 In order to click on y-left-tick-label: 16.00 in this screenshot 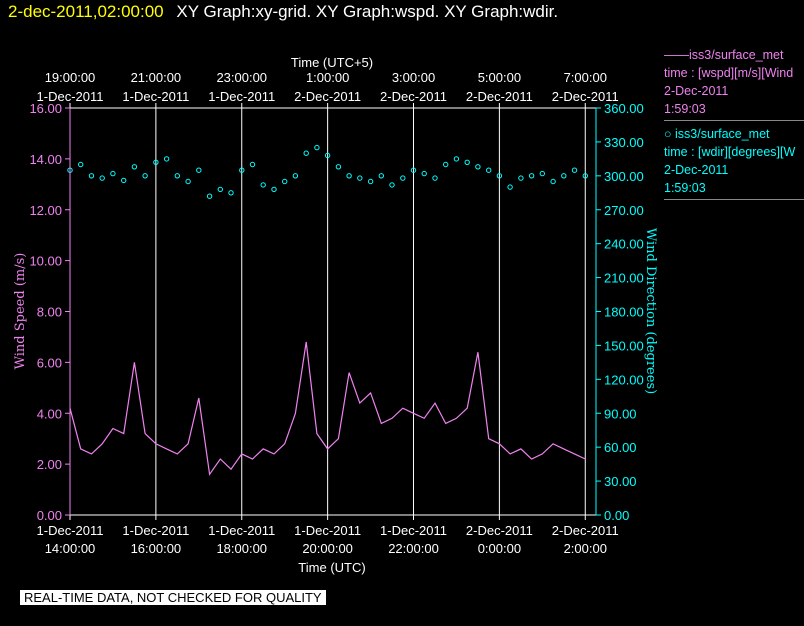, I will do `click(45, 108)`.